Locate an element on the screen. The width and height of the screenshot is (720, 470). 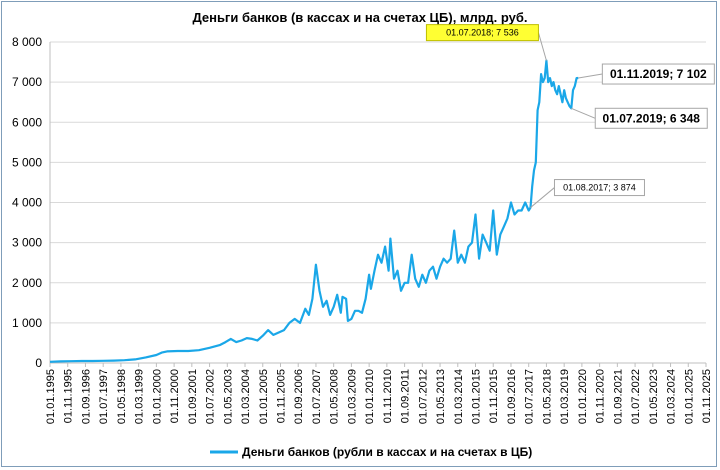
x-tick-label: 01.09.2021 is located at coordinates (618, 396).